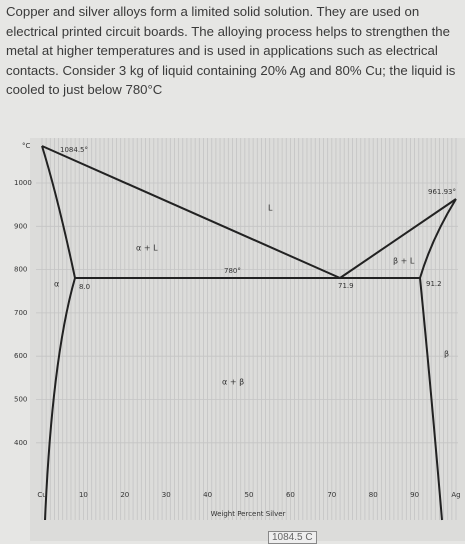 This screenshot has width=465, height=544. Describe the element at coordinates (20, 443) in the screenshot. I see `y-tick-label: 400` at that location.